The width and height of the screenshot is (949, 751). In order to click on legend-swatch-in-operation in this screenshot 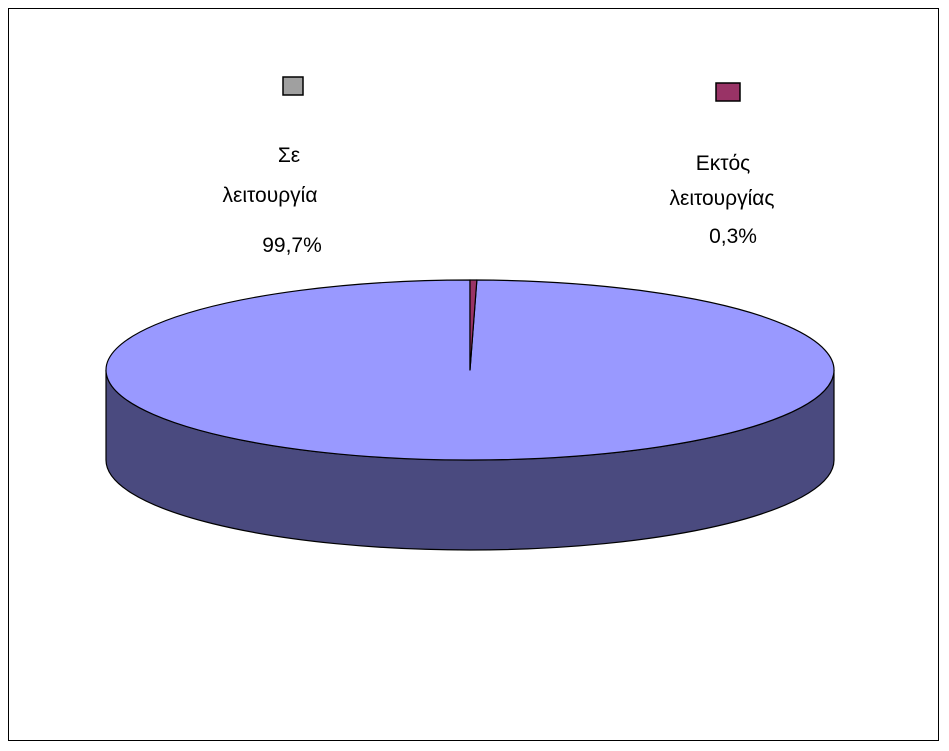, I will do `click(293, 86)`.